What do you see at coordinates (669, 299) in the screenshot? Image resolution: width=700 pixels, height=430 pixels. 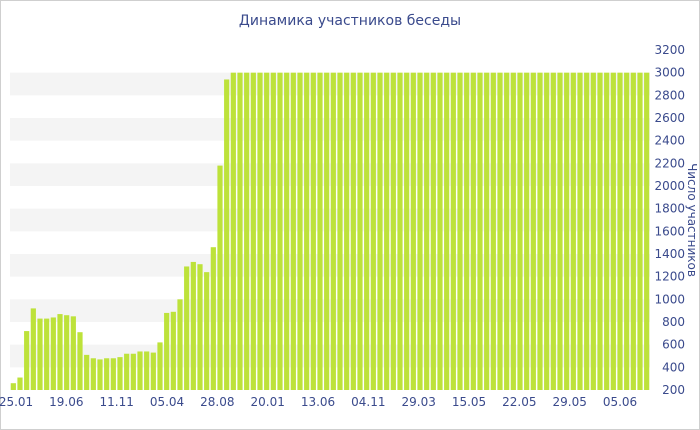 I see `y-tick-label: 1000` at bounding box center [669, 299].